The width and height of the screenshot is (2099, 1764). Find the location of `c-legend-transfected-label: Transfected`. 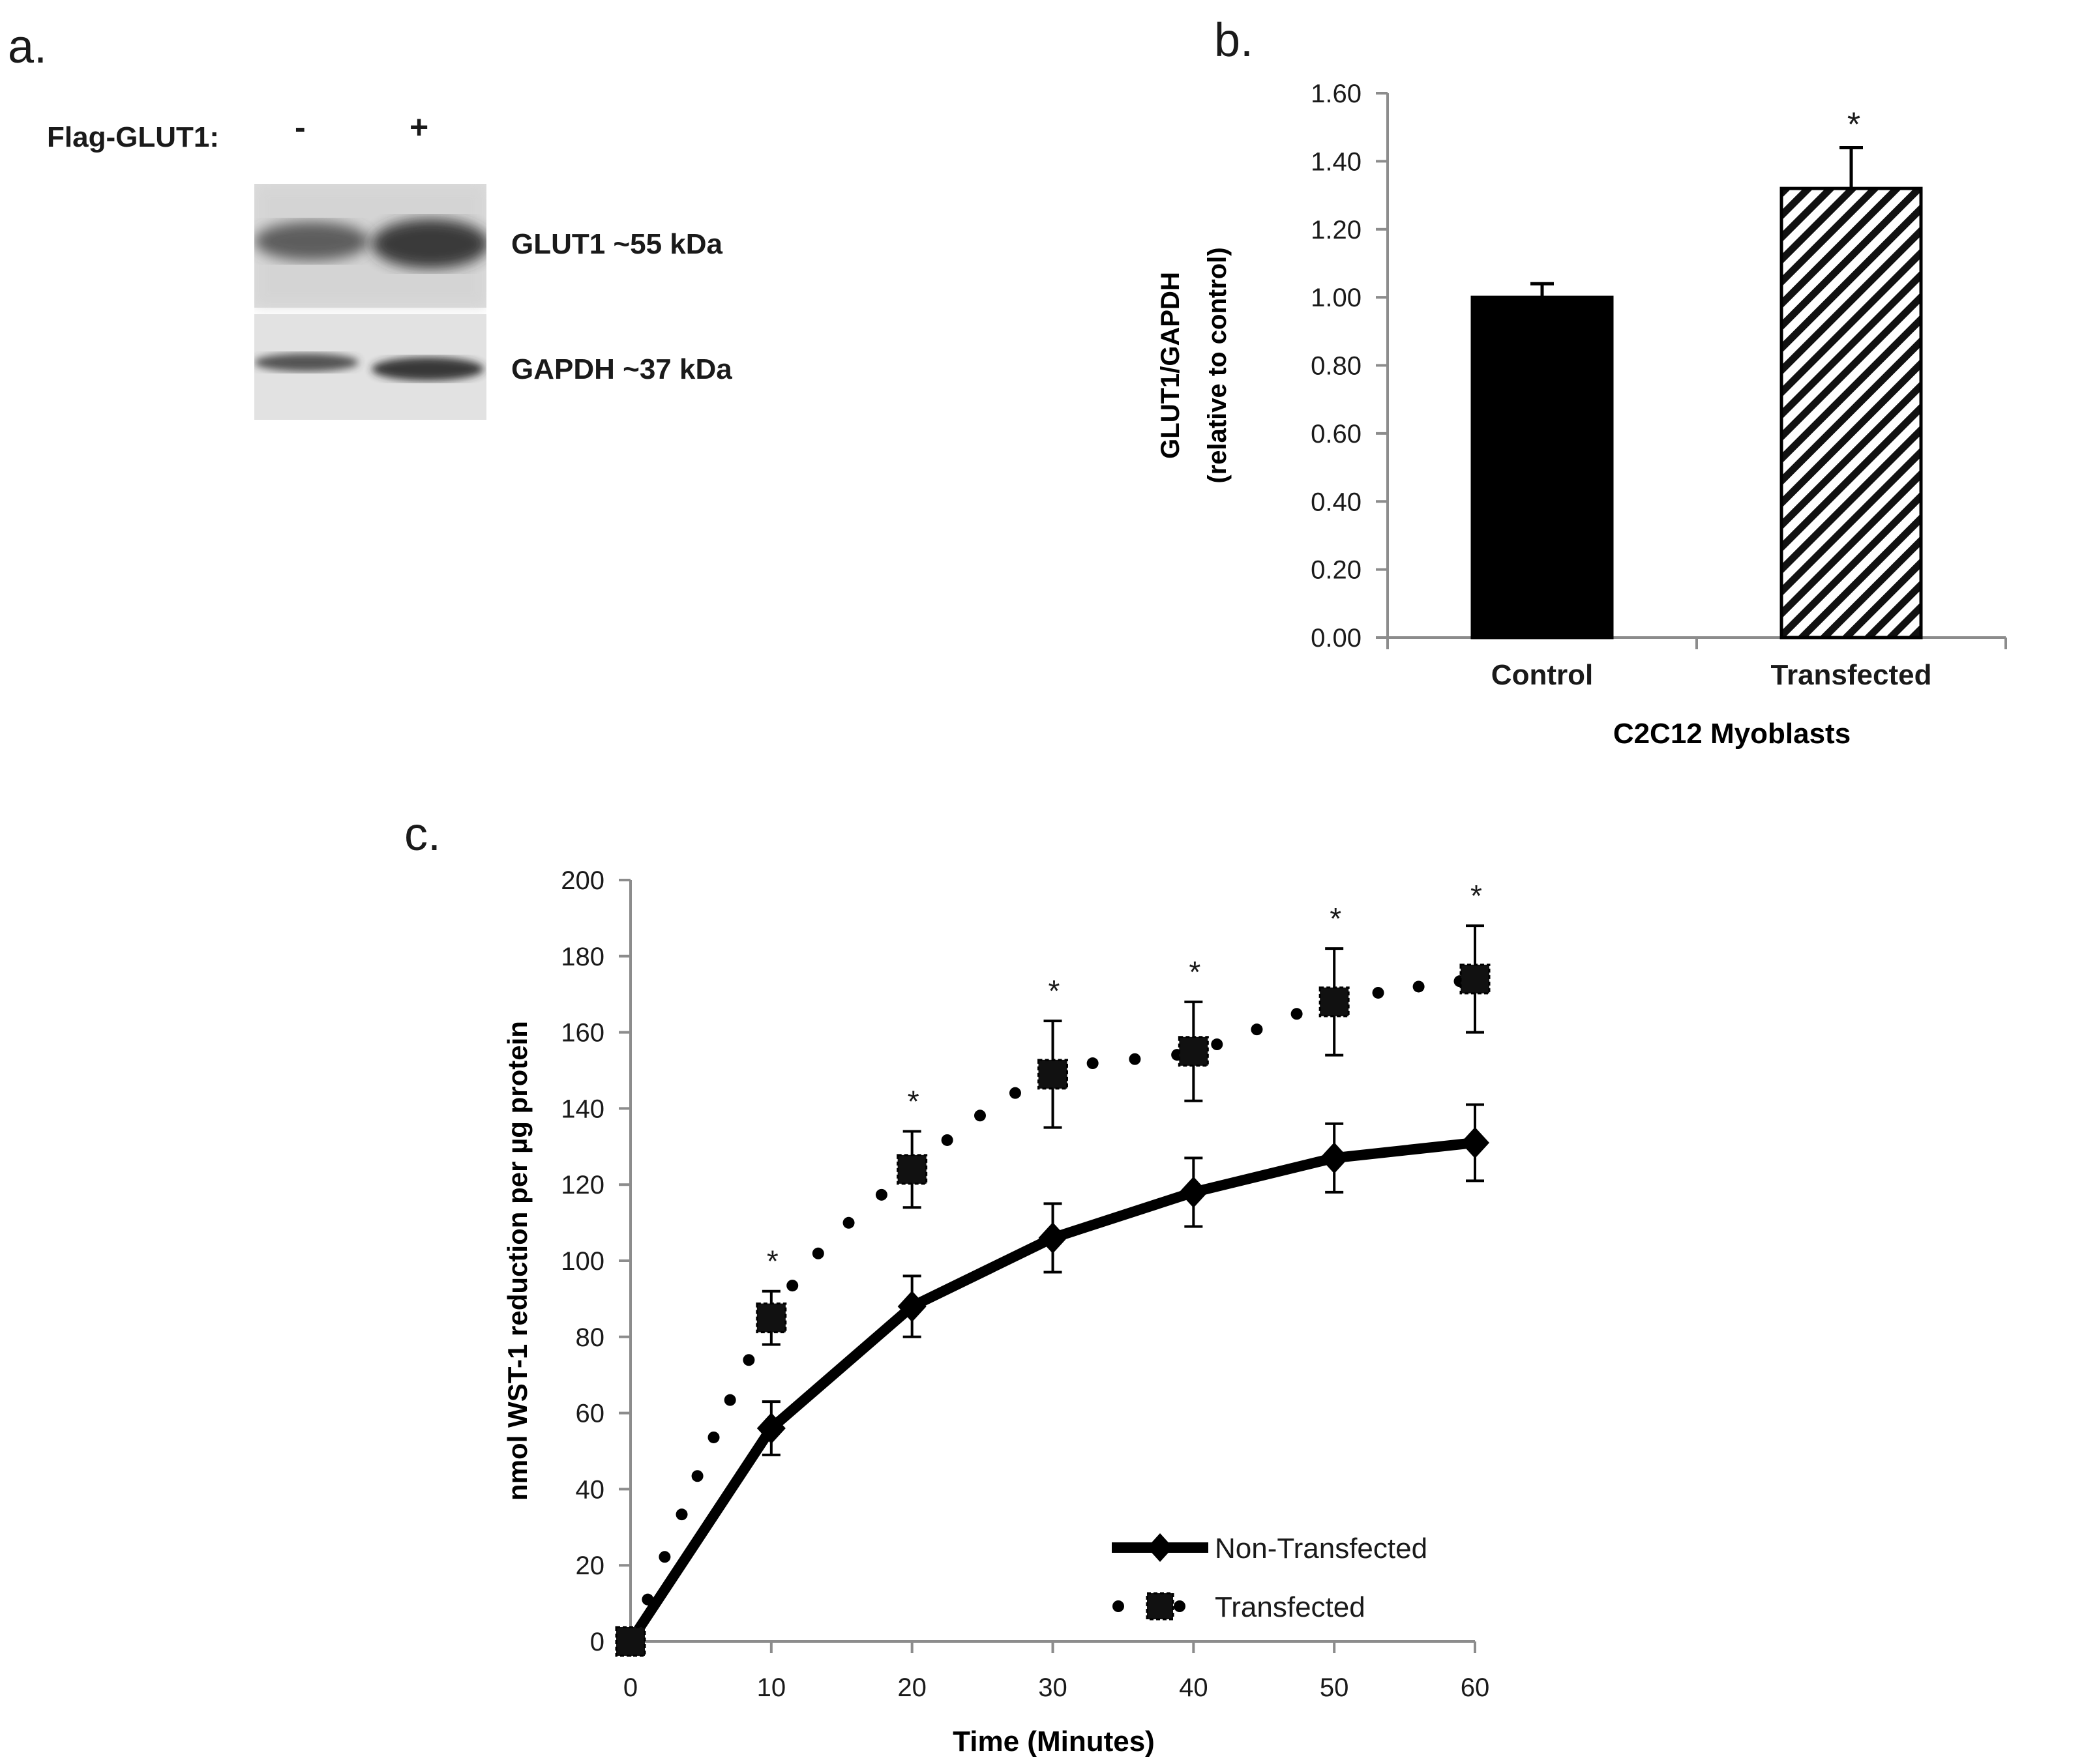

c-legend-transfected-label: Transfected is located at coordinates (1290, 1607).